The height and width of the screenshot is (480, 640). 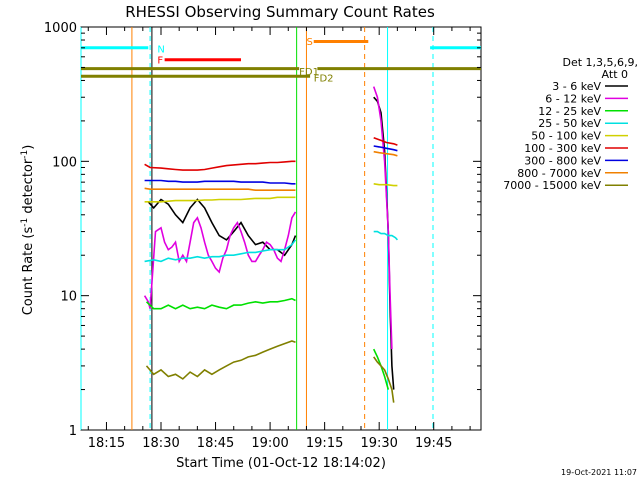 I want to click on legend-label: 12 - 25 keV, so click(x=569, y=111).